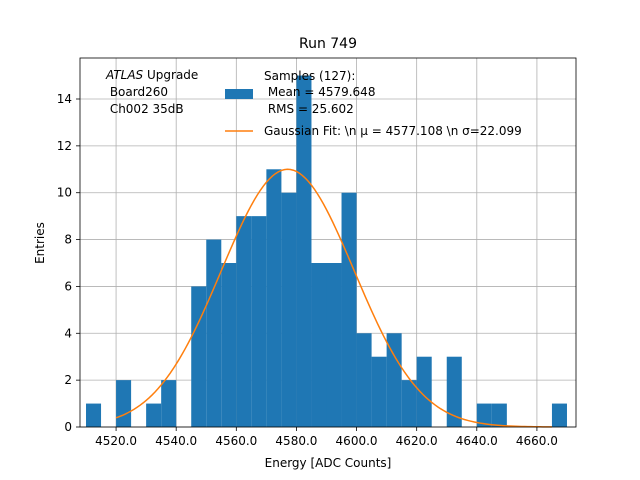 The height and width of the screenshot is (480, 640). Describe the element at coordinates (417, 441) in the screenshot. I see `x-tick-label: 4620.0` at that location.